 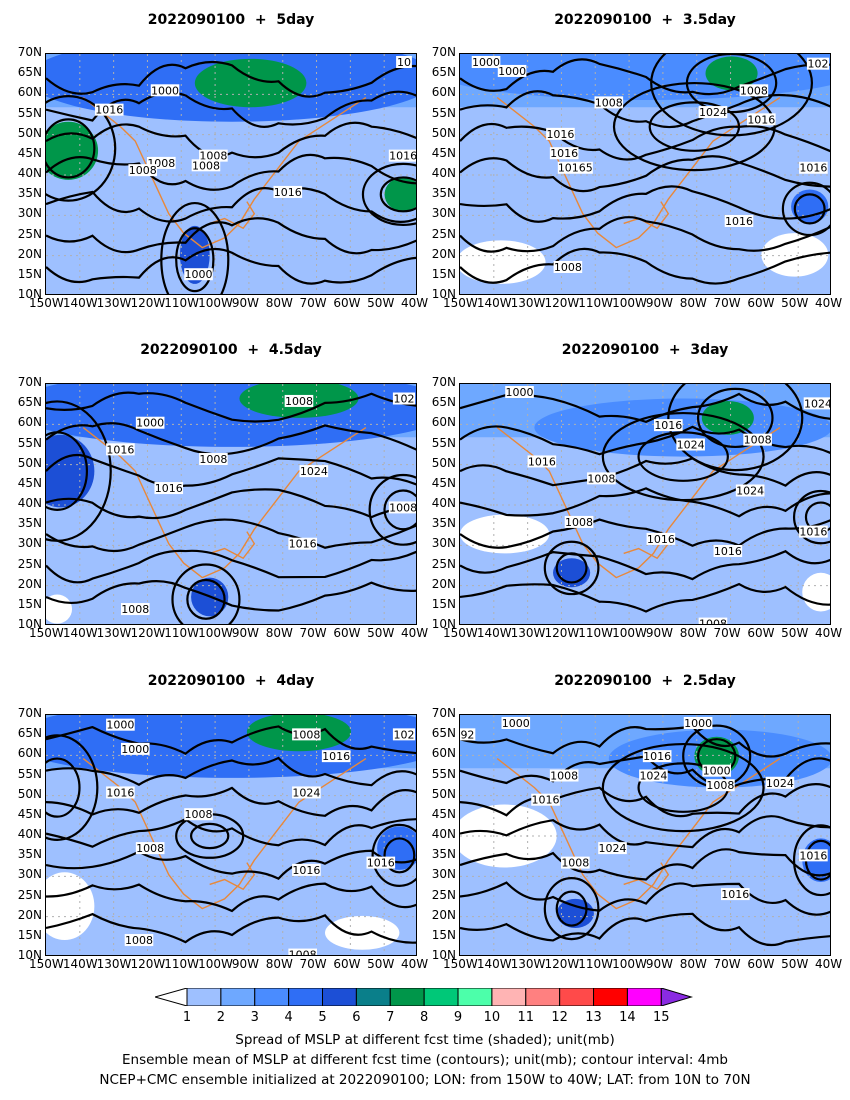 What do you see at coordinates (424, 1017) in the screenshot?
I see `colorbar-label: 8` at bounding box center [424, 1017].